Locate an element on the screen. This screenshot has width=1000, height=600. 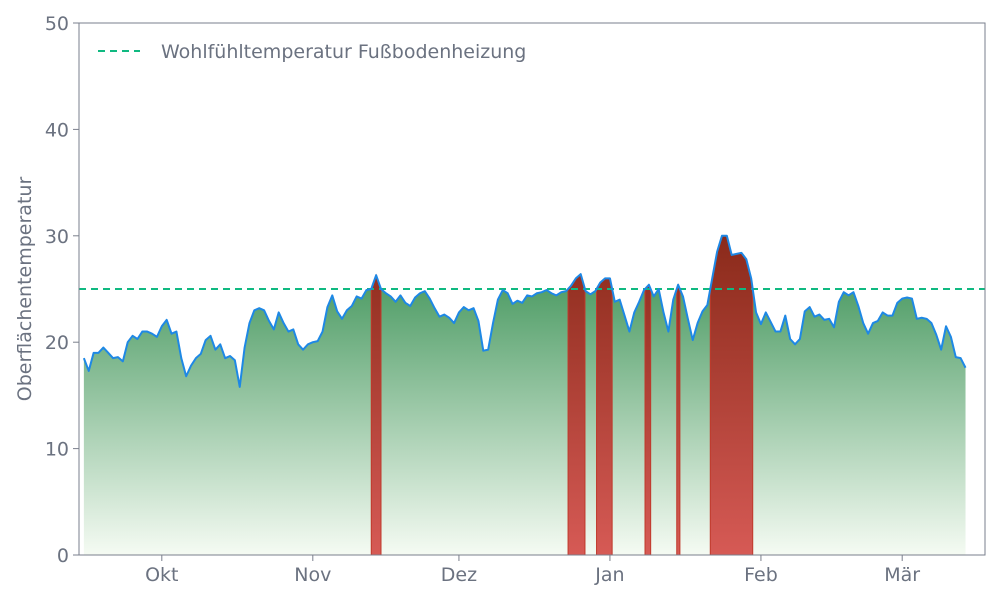
y-axis-title: Oberflächentemperatur is located at coordinates (25, 289).